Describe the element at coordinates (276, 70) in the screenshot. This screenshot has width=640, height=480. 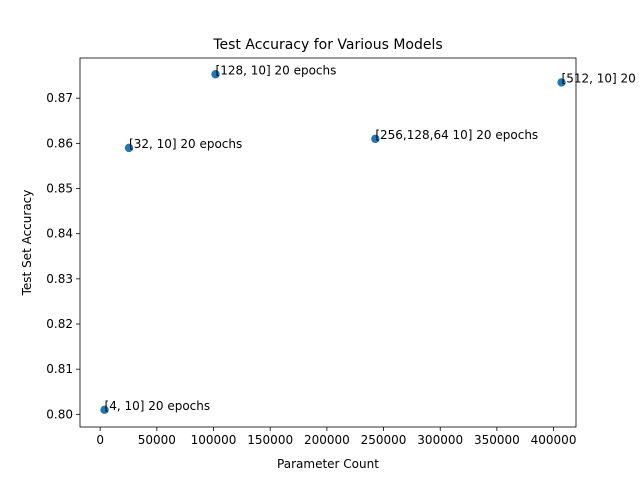
I see `data-point-label: [128, 10] 20 epochs` at that location.